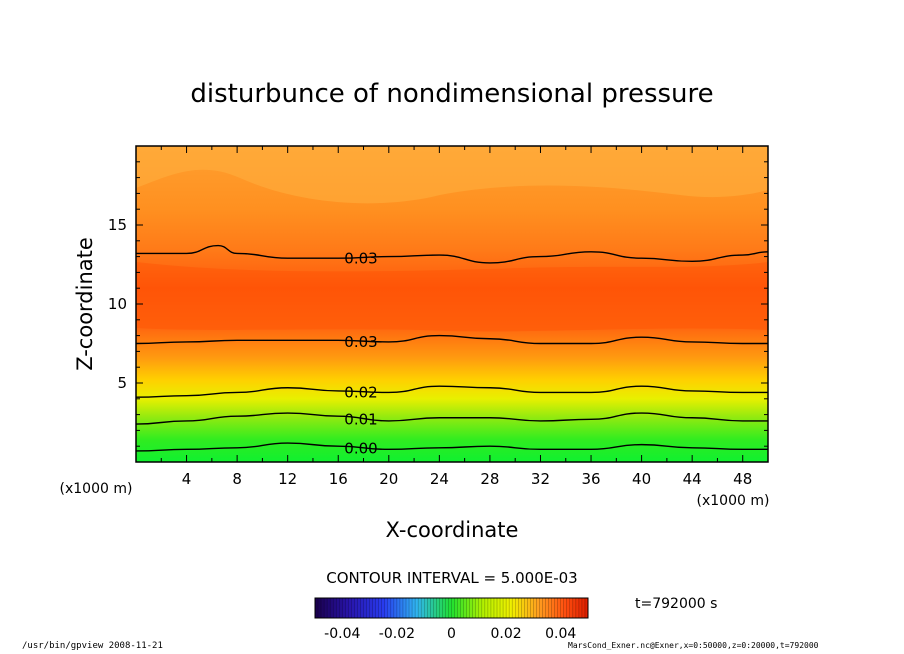 The height and width of the screenshot is (654, 904). Describe the element at coordinates (342, 634) in the screenshot. I see `colorbar-tick-label: -0.04` at that location.